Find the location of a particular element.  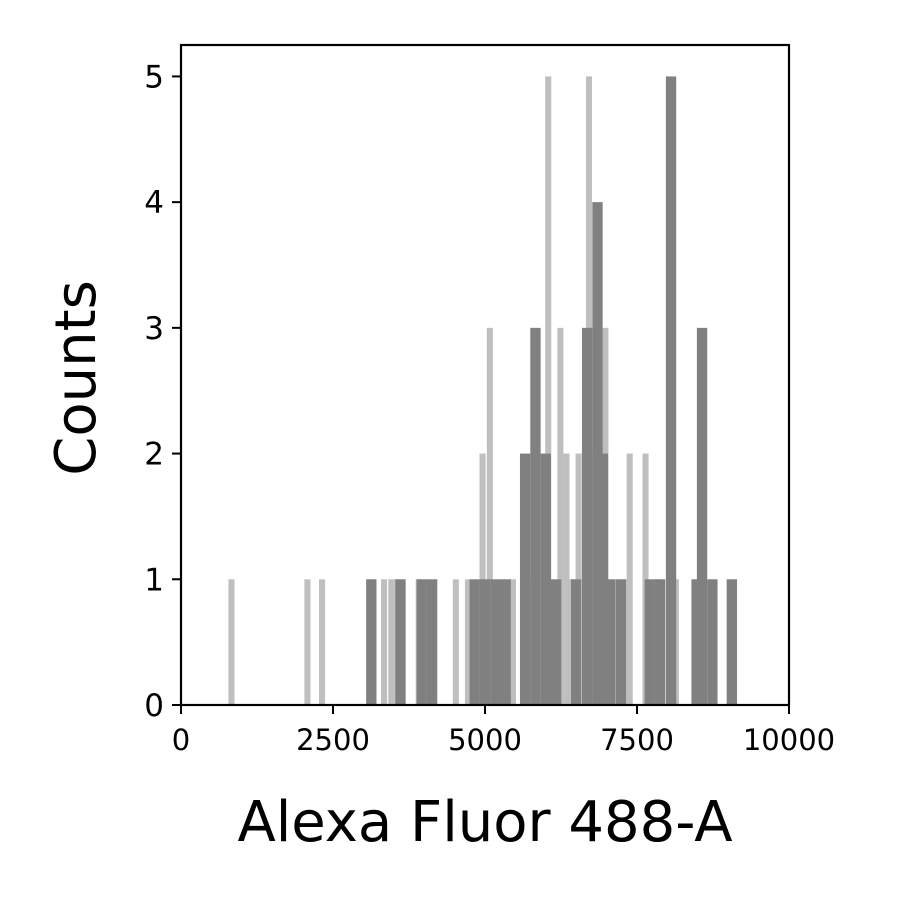

x-tick-label: 2500 is located at coordinates (333, 740).